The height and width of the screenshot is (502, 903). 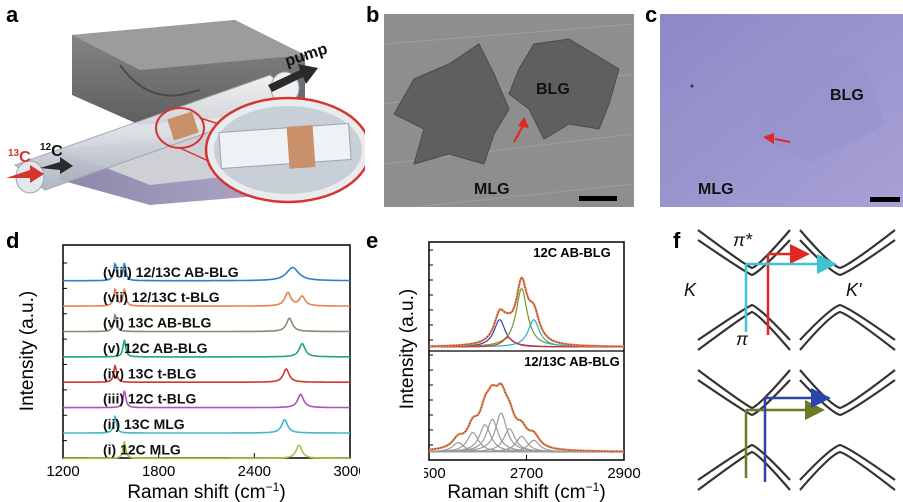 I want to click on e-xlabel-sup: −1, so click(x=593, y=487).